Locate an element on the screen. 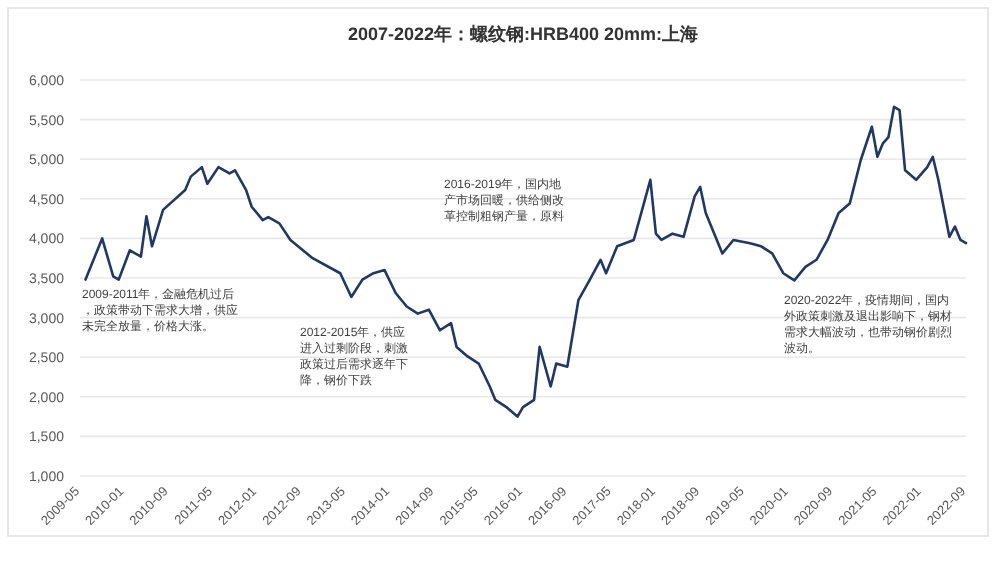  chart-title: 2007-2022年：螺纹钢:HRB400 20mm:上海 is located at coordinates (523, 34).